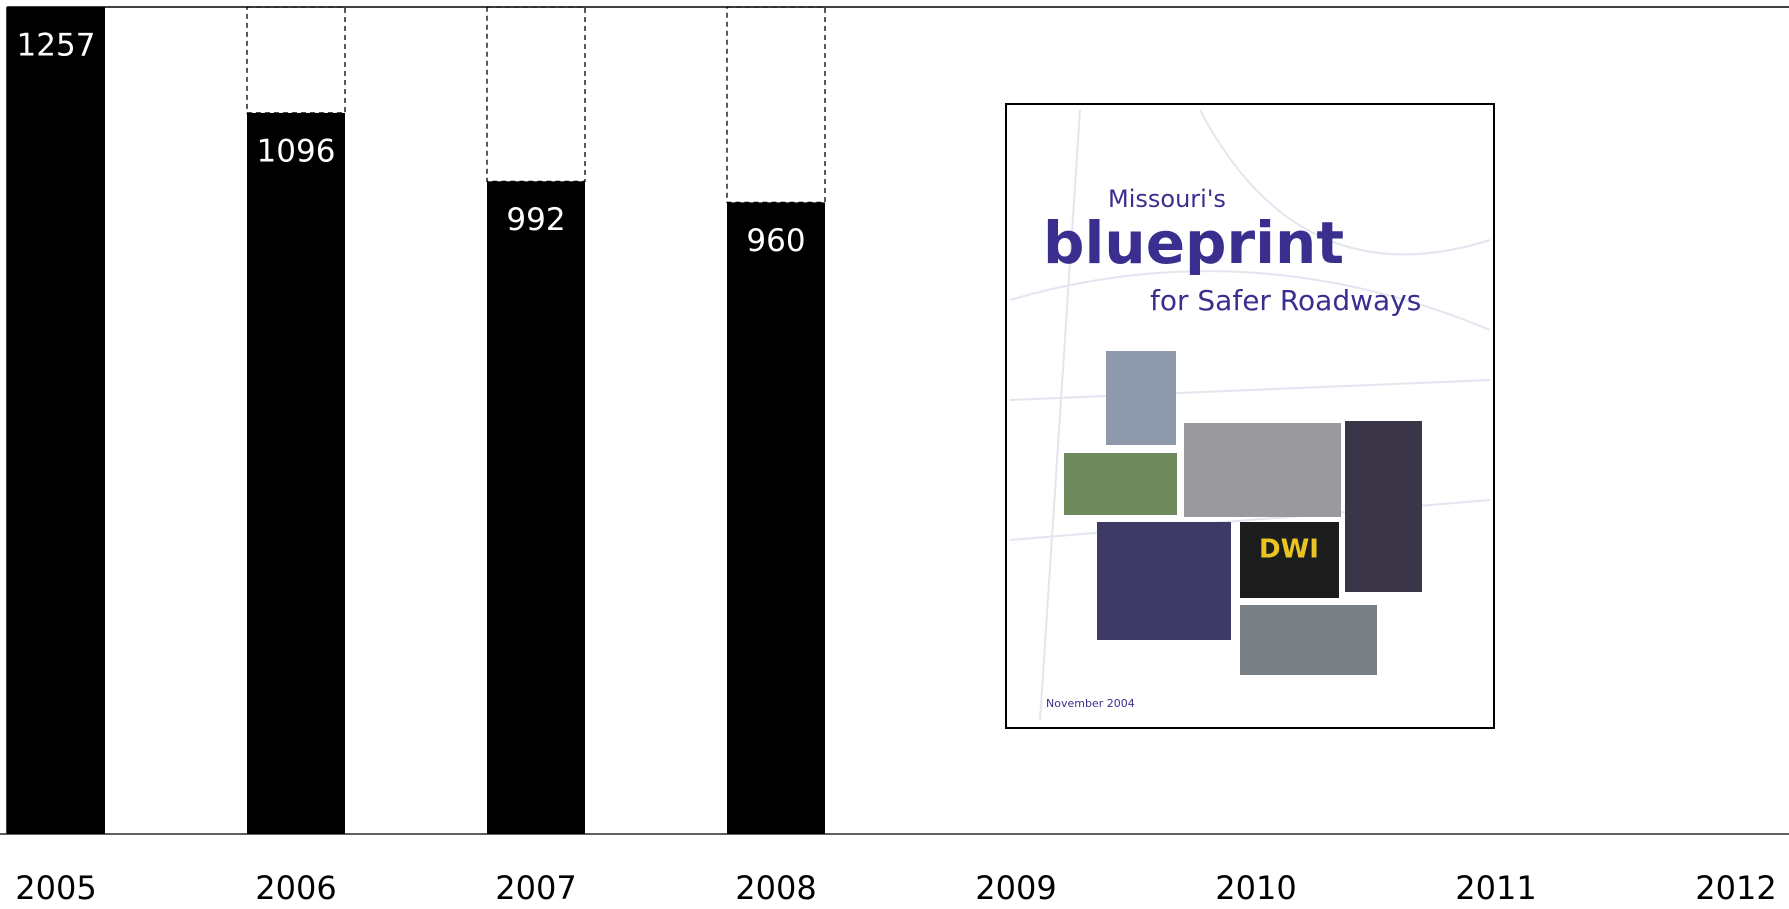 The height and width of the screenshot is (909, 1789). I want to click on value-label: 992, so click(535, 220).